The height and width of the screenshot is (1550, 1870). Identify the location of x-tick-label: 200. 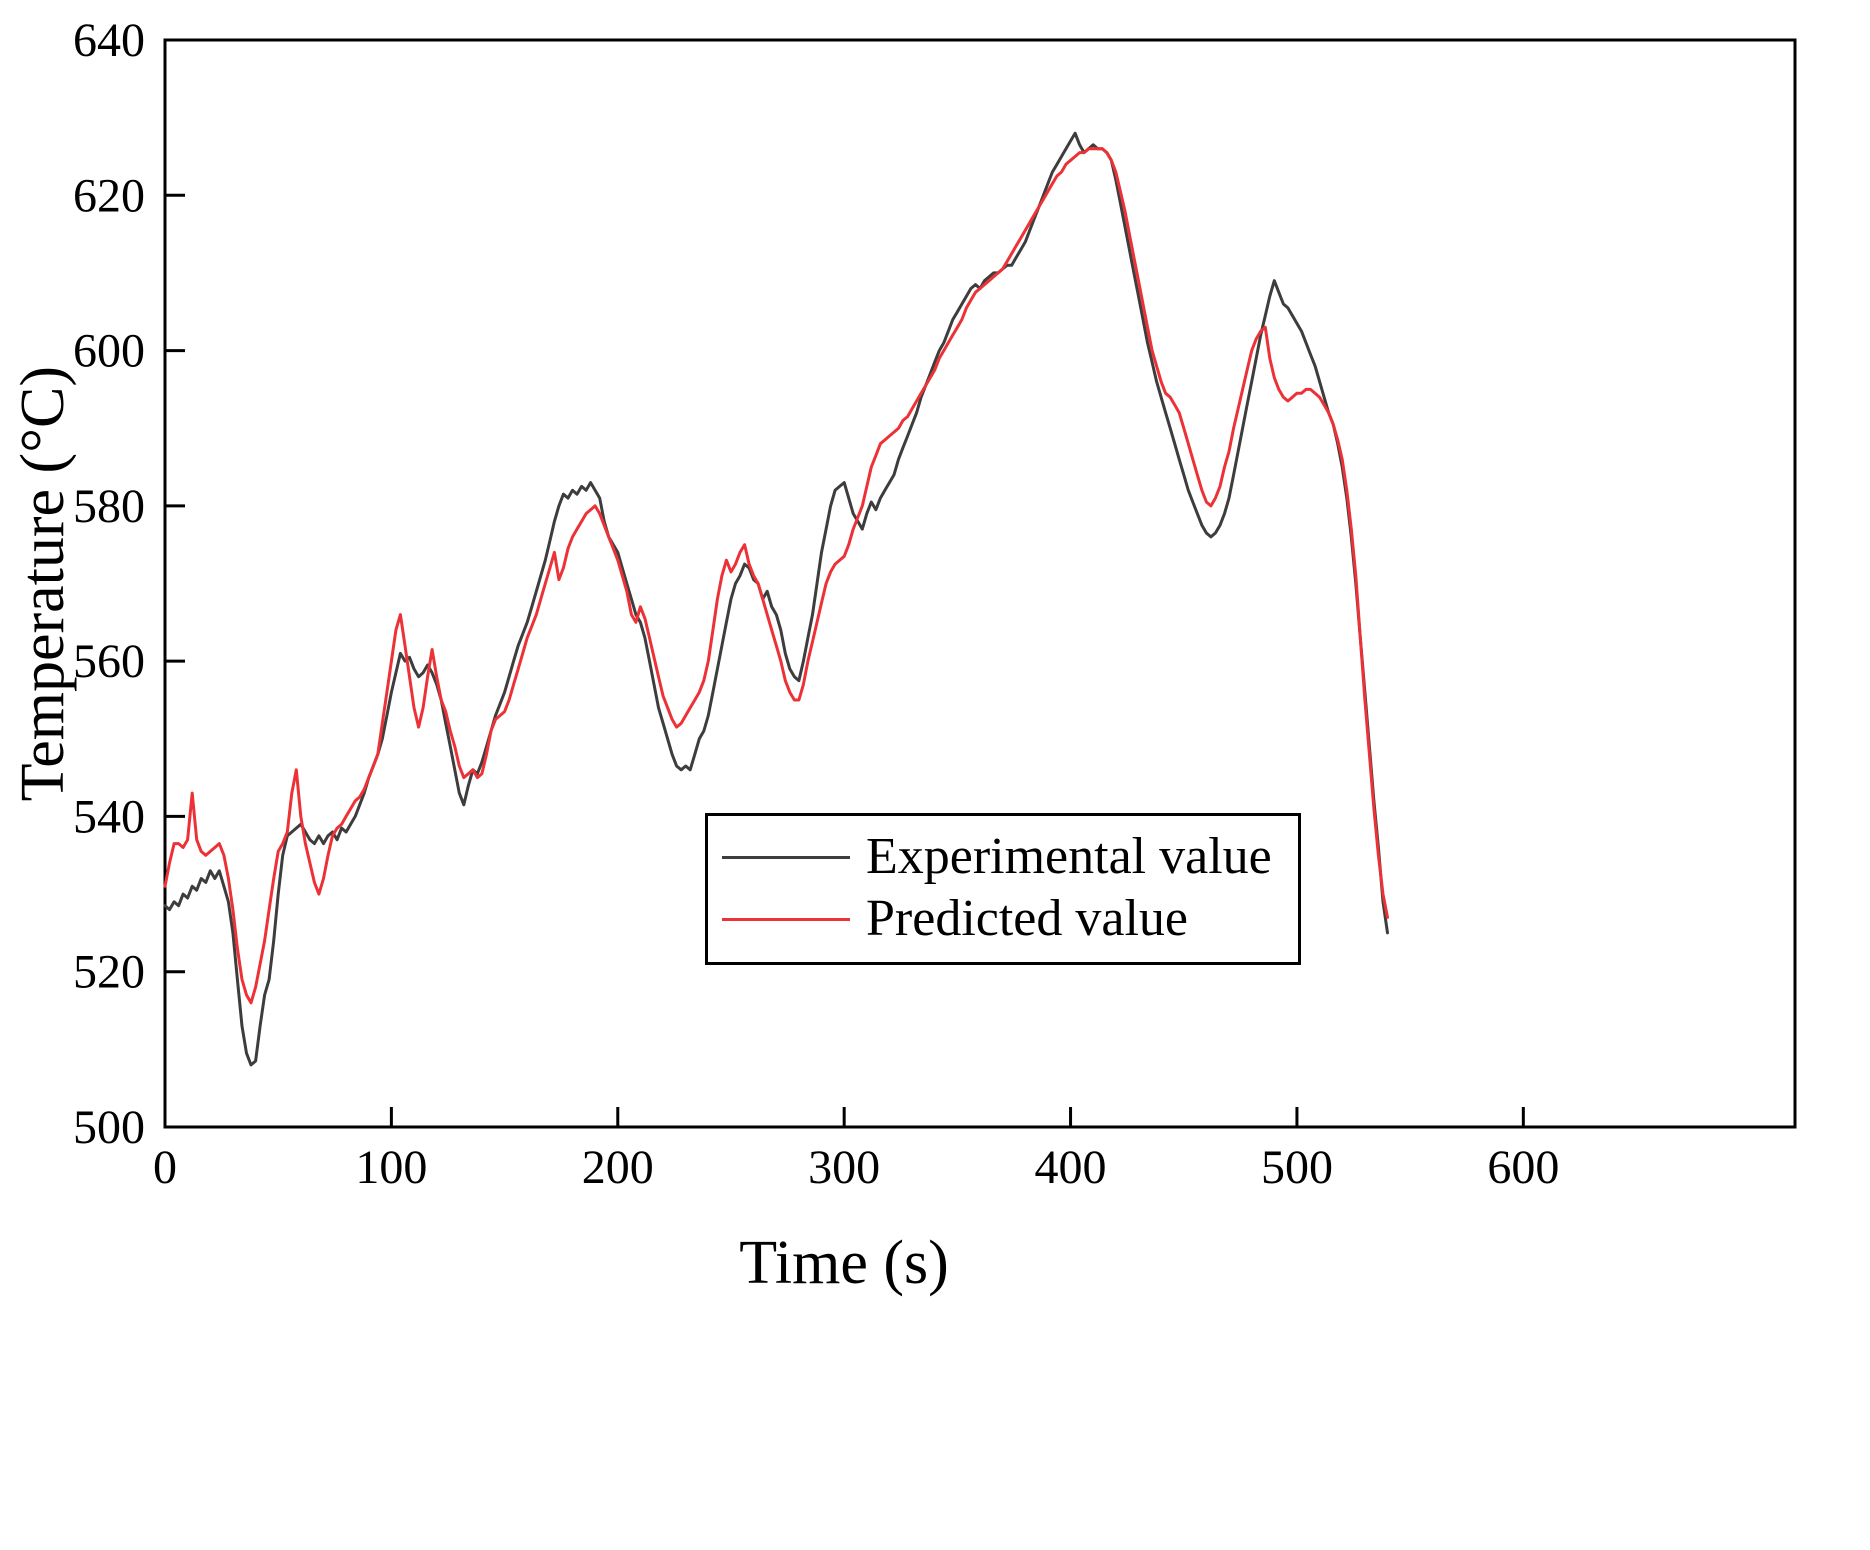
(618, 1167).